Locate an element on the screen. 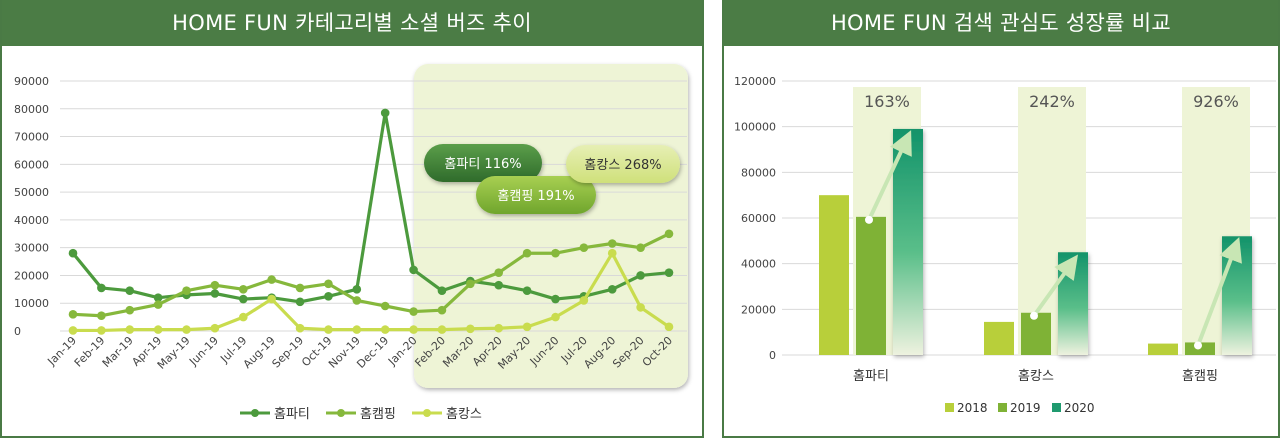 The image size is (1280, 438). callout-home-party is located at coordinates (483, 163).